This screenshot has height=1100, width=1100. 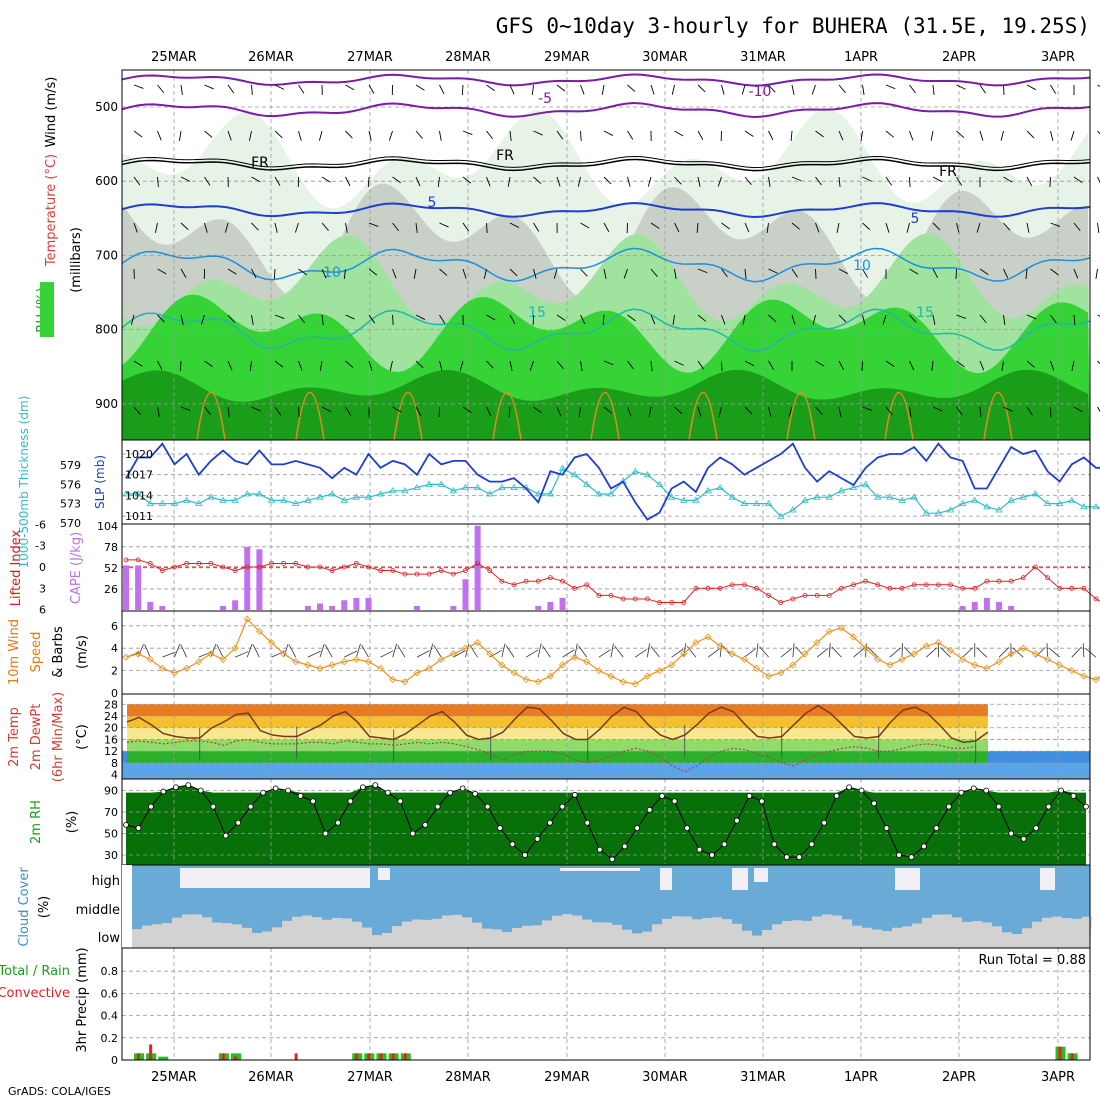 I want to click on cloud-cover-panel: high middle low Cloud Cover (%), so click(x=554, y=906).